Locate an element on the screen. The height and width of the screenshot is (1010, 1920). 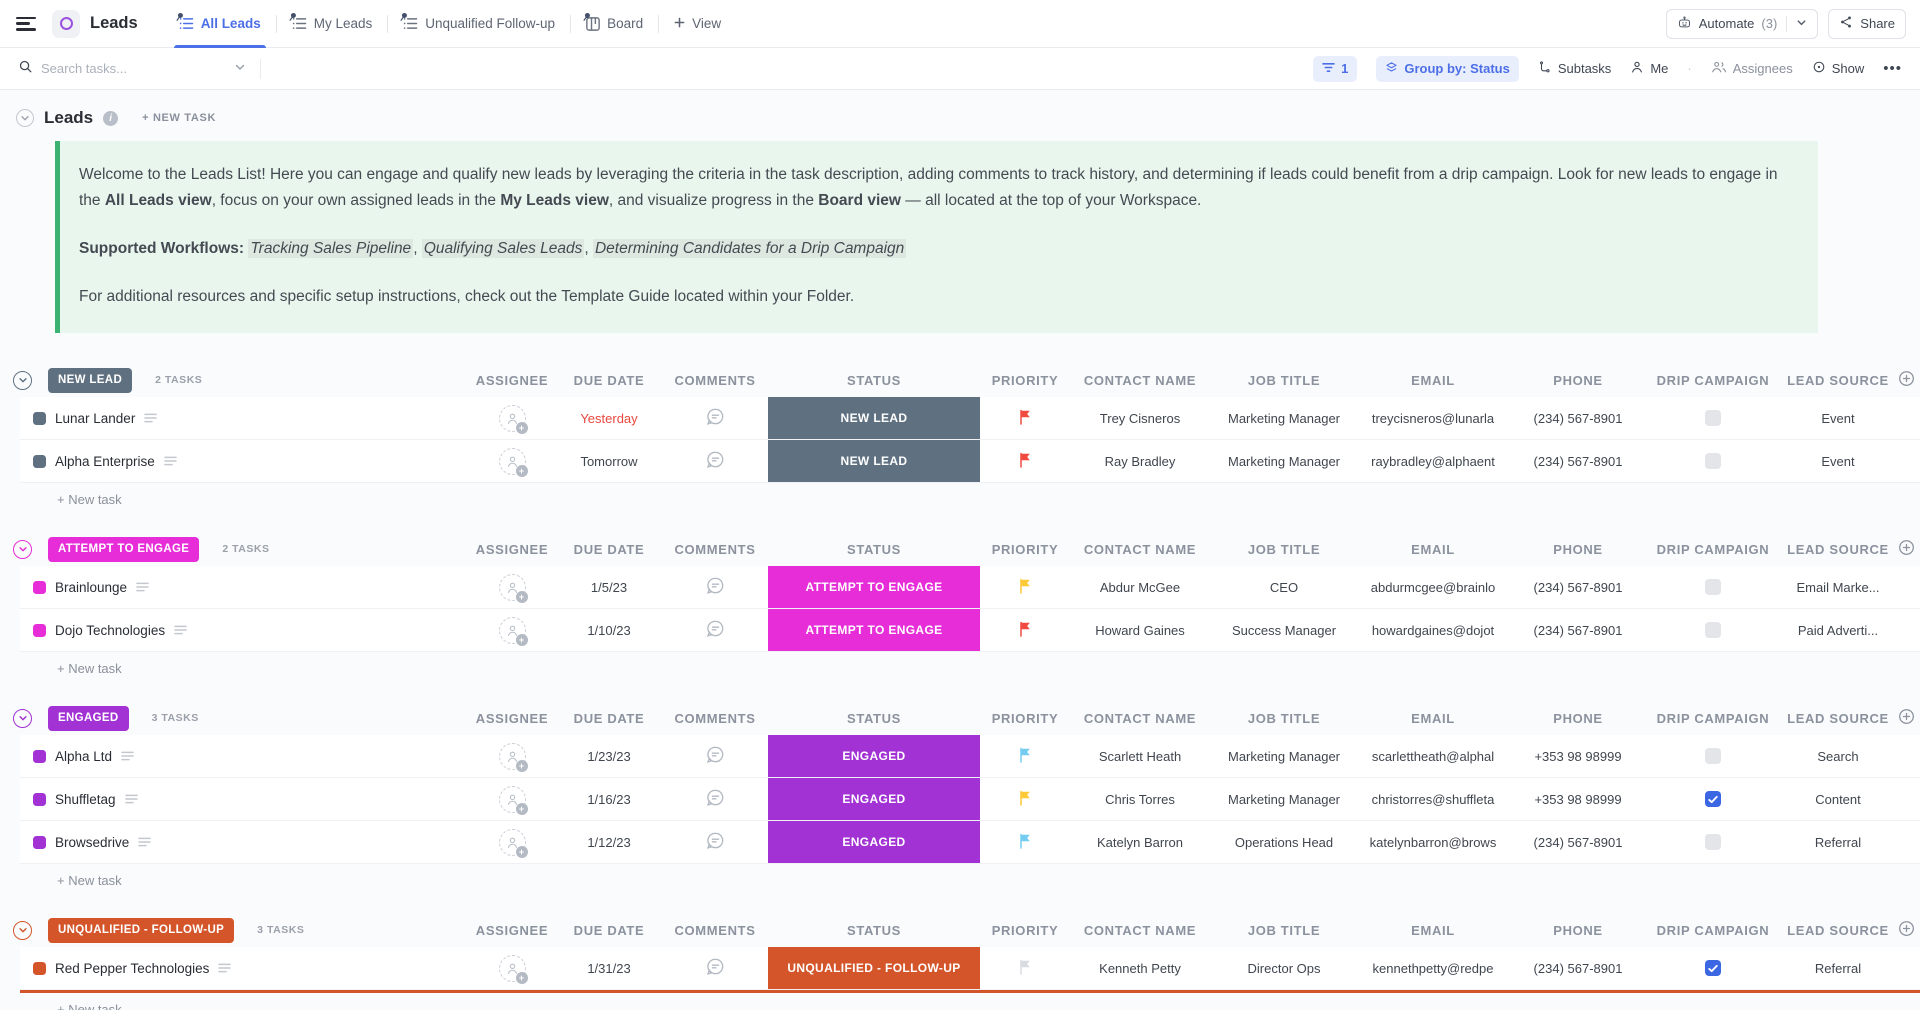
collapse-list-chevron is located at coordinates (25, 118).